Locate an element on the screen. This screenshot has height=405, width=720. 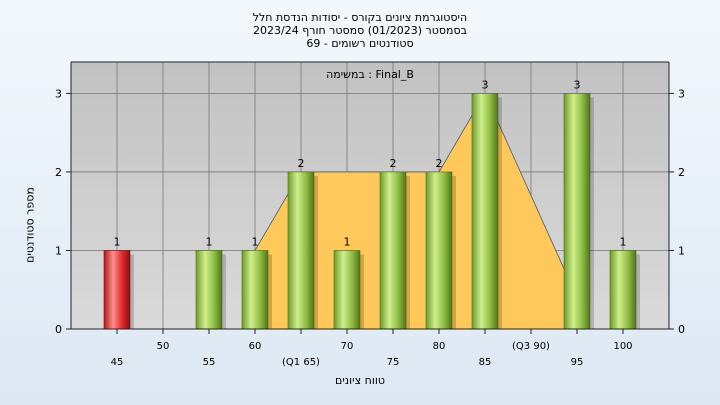
y-tick-label-right: 2 is located at coordinates (681, 172).